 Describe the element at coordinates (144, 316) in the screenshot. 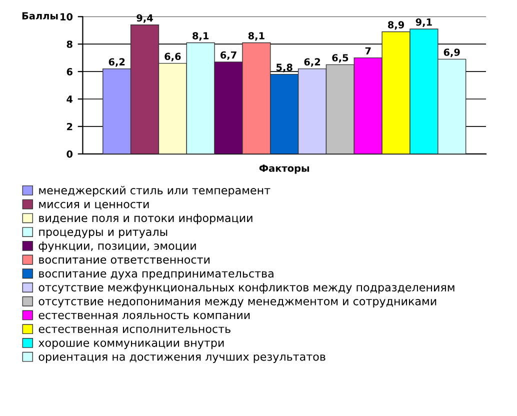

I see `legend-label: естественная лояльность компании` at that location.